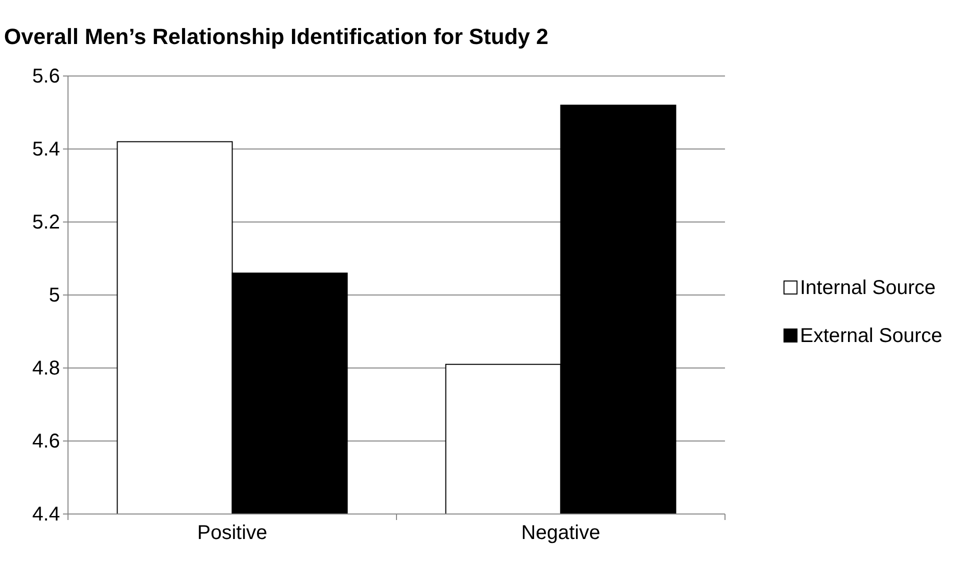 This screenshot has width=969, height=561. Describe the element at coordinates (46, 441) in the screenshot. I see `y-tick-label: 4.6` at that location.